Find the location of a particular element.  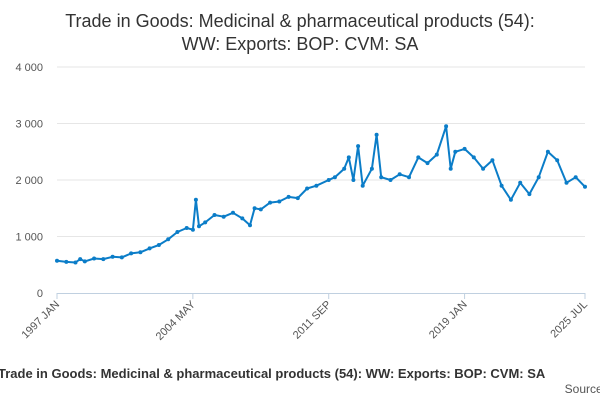

chart-title-line-2: WW: Exports: BOP: CVM: SA is located at coordinates (300, 44).